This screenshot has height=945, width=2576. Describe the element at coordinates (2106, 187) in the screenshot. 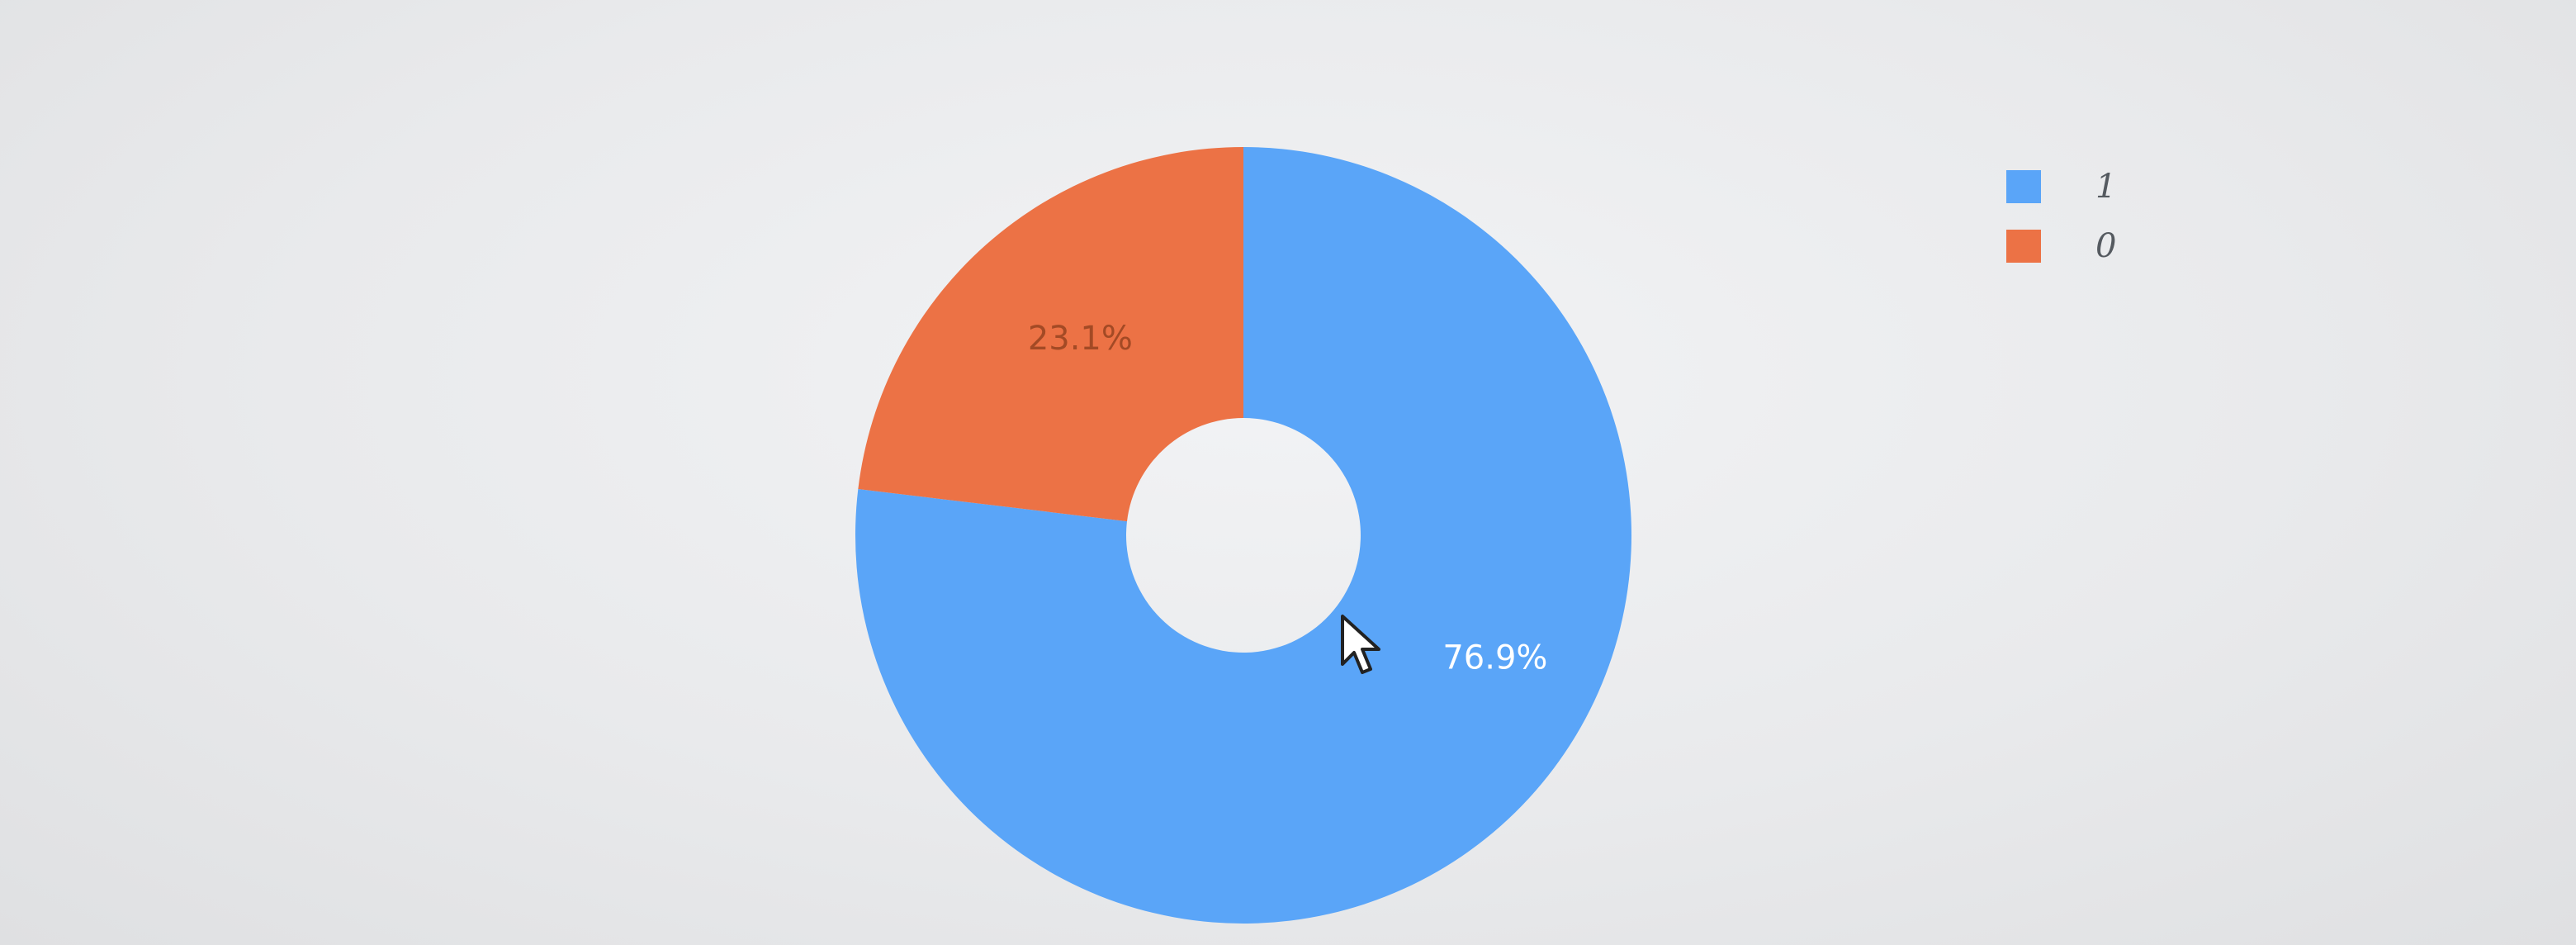

I see `legend-label-1: 1` at that location.